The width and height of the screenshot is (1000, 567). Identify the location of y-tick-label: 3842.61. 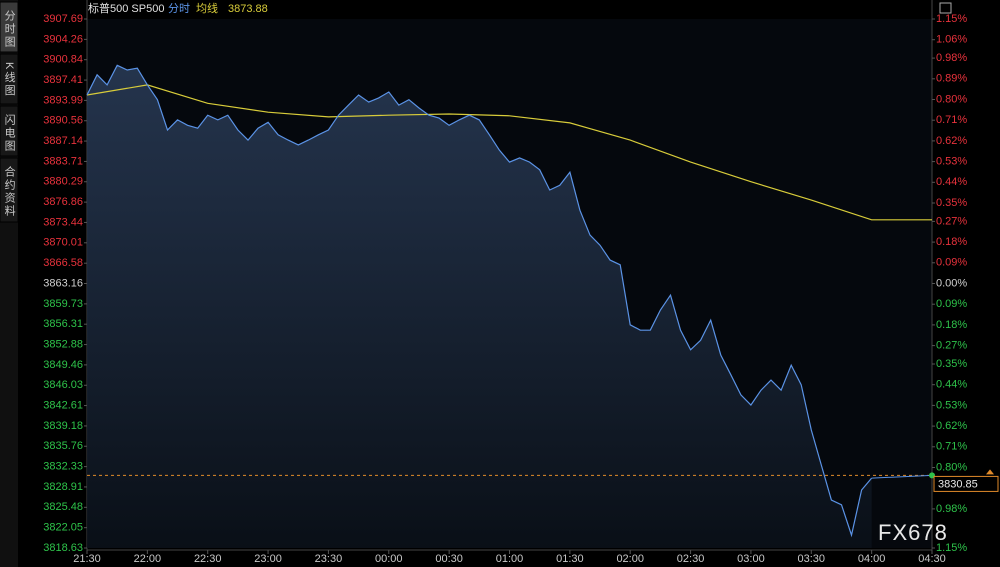
(63, 405).